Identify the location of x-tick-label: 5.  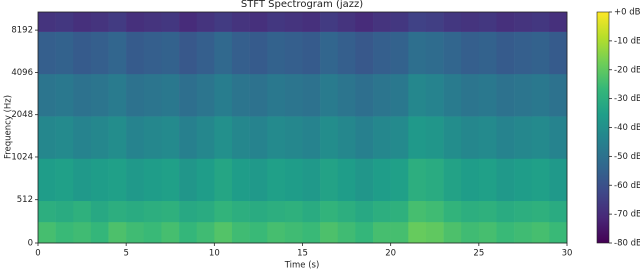
(125, 254).